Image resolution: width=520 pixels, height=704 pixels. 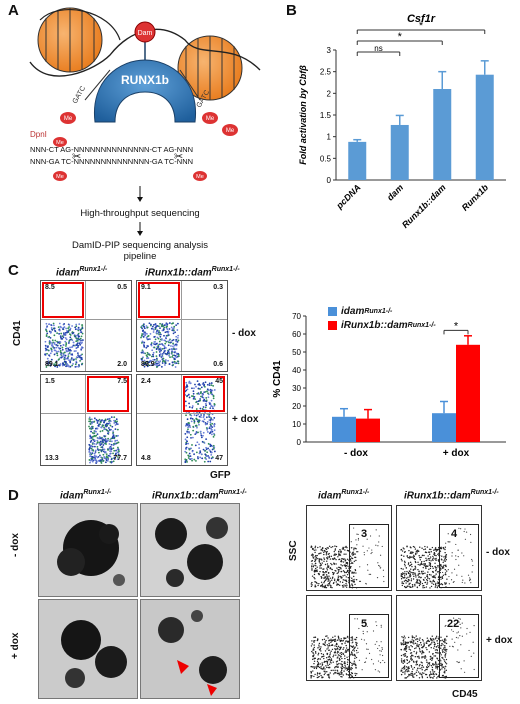 What do you see at coordinates (475, 197) in the screenshot?
I see `x-tick-label: Runx1b` at bounding box center [475, 197].